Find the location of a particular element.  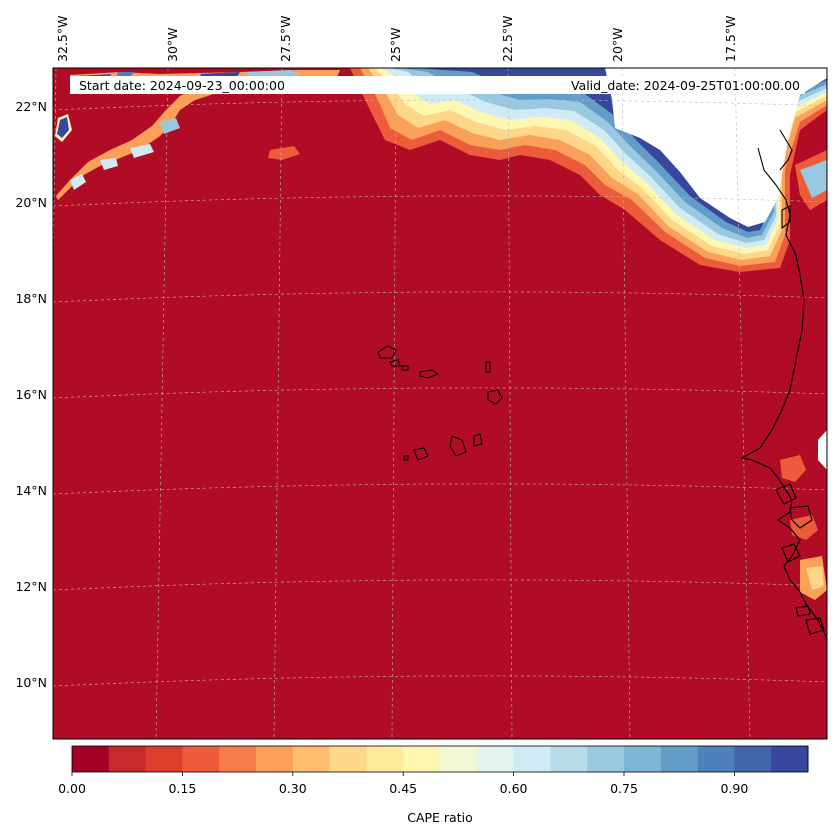

colorbar-tick-label: 0.15 is located at coordinates (182, 788).